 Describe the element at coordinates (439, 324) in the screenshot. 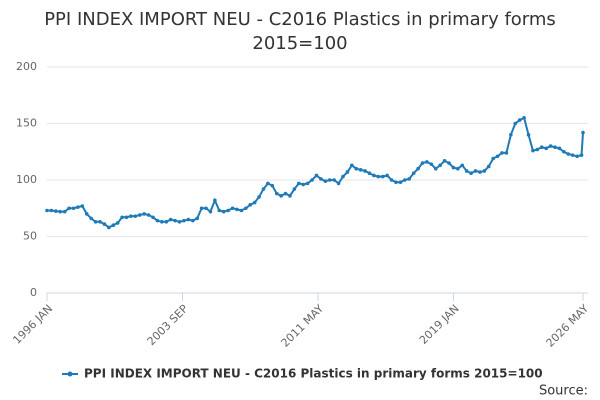

I see `x-tick-label: 2019 JAN` at that location.